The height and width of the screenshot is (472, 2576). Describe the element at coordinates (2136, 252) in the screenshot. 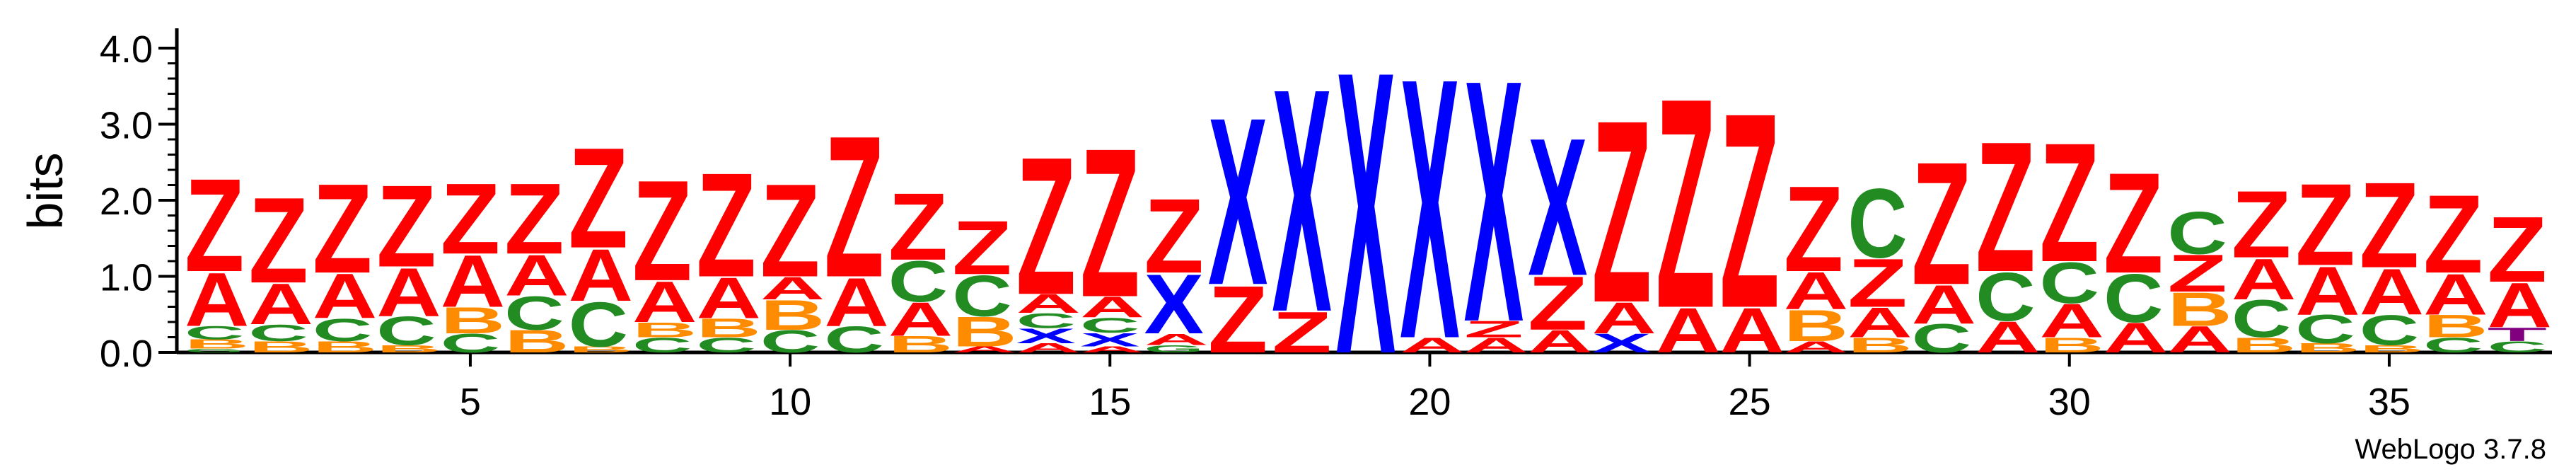

I see `letter-stack-31: ACZ` at that location.